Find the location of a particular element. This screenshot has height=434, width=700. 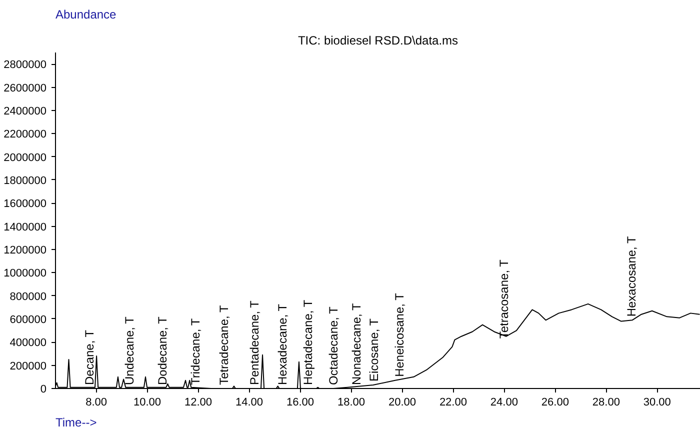

y-tick-label: 1000000 is located at coordinates (25, 274).